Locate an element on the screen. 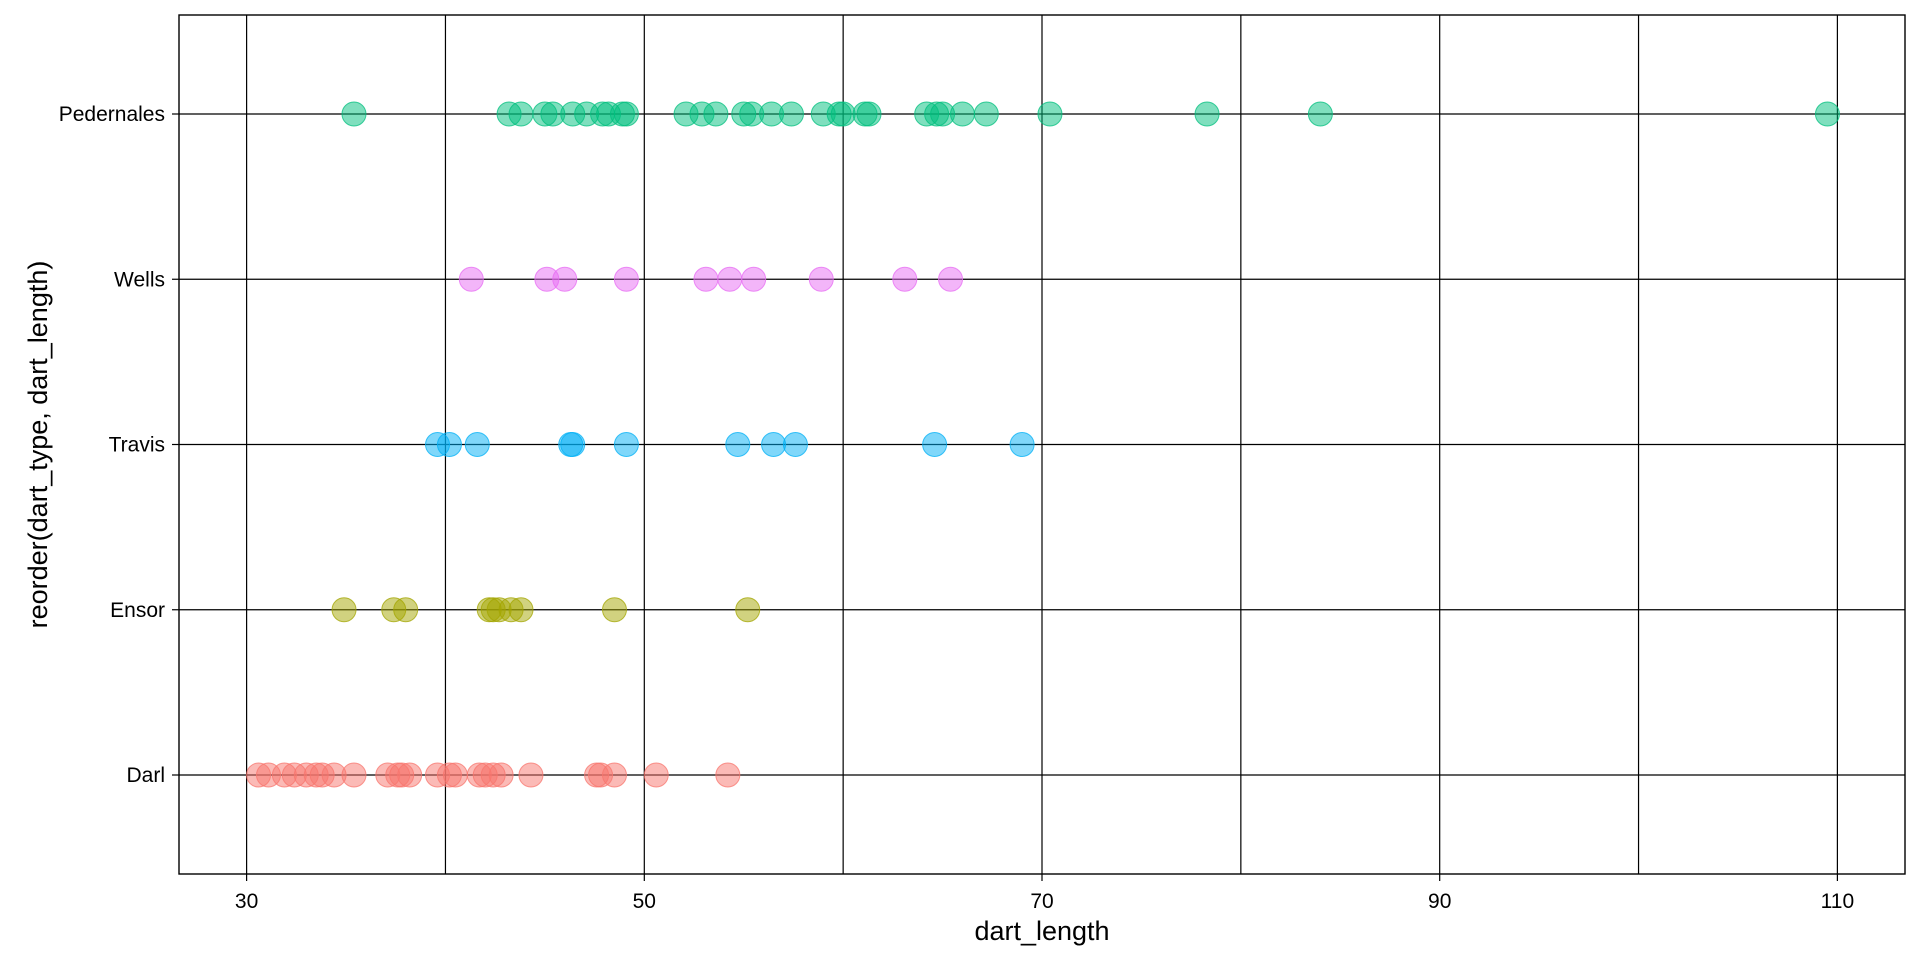 Image resolution: width=1920 pixels, height=960 pixels. x-tick-label: 110 is located at coordinates (1837, 901).